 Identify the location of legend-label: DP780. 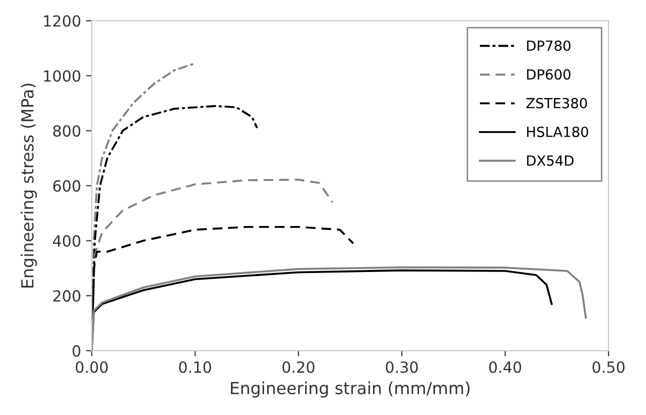
(548, 45).